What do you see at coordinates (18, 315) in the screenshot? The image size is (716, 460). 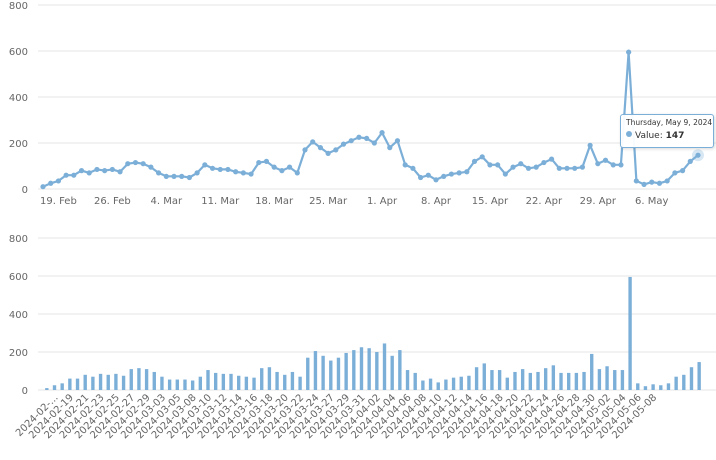 I see `y-tick-label: 400` at bounding box center [18, 315].